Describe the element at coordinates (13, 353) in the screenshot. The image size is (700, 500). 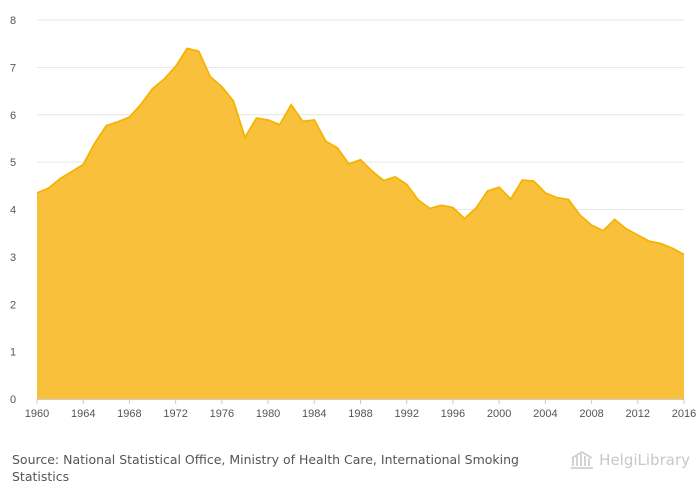
I see `y-tick-label: 1` at that location.